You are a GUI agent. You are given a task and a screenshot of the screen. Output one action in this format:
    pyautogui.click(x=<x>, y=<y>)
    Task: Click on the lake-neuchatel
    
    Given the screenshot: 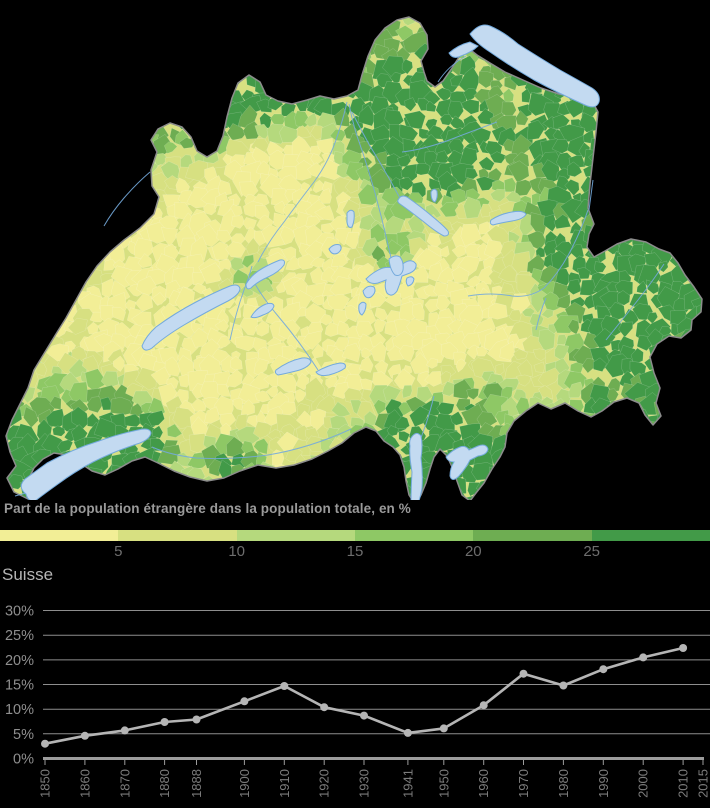 What is the action you would take?
    pyautogui.click(x=191, y=317)
    